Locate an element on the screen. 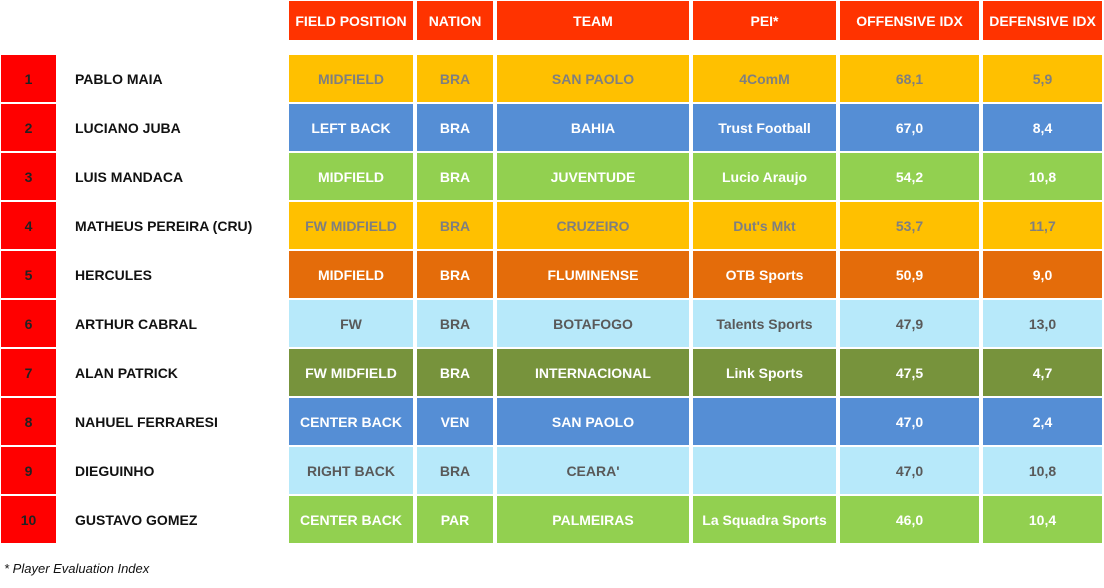 The image size is (1104, 588). offensive-idx-cell: 54,2 is located at coordinates (909, 176).